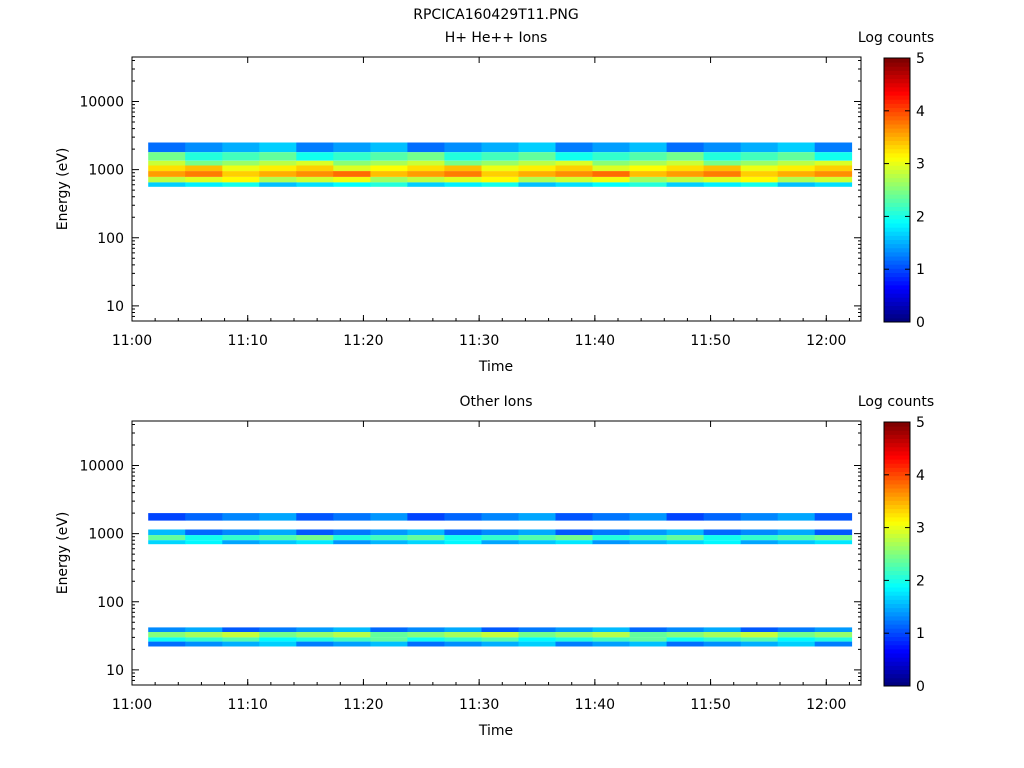  I want to click on x-tick-label: 11:10, so click(248, 341).